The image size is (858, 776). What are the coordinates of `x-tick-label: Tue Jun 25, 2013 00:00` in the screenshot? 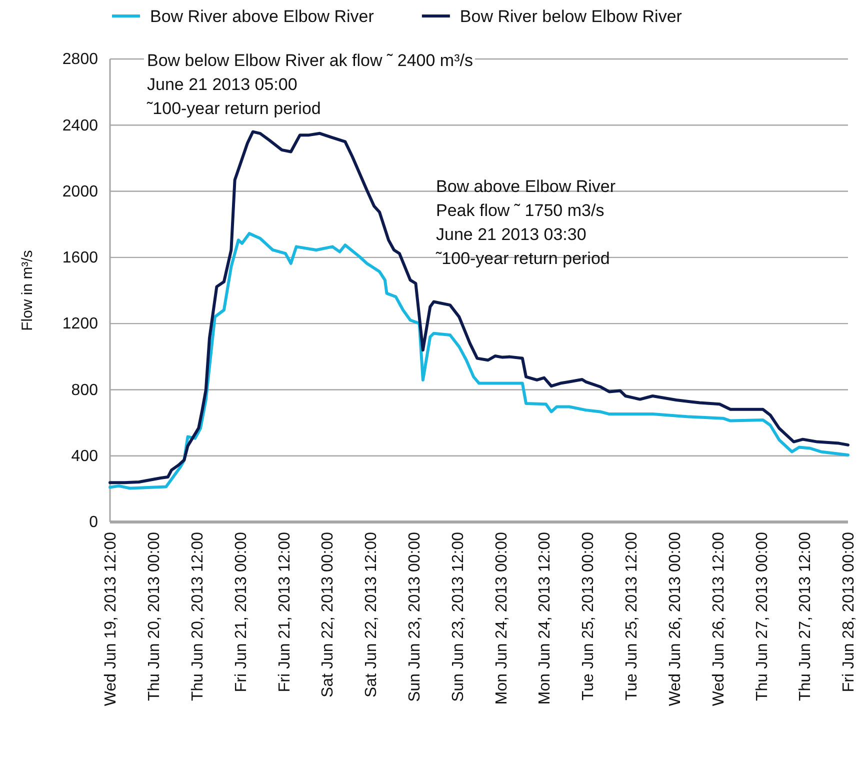 It's located at (589, 616).